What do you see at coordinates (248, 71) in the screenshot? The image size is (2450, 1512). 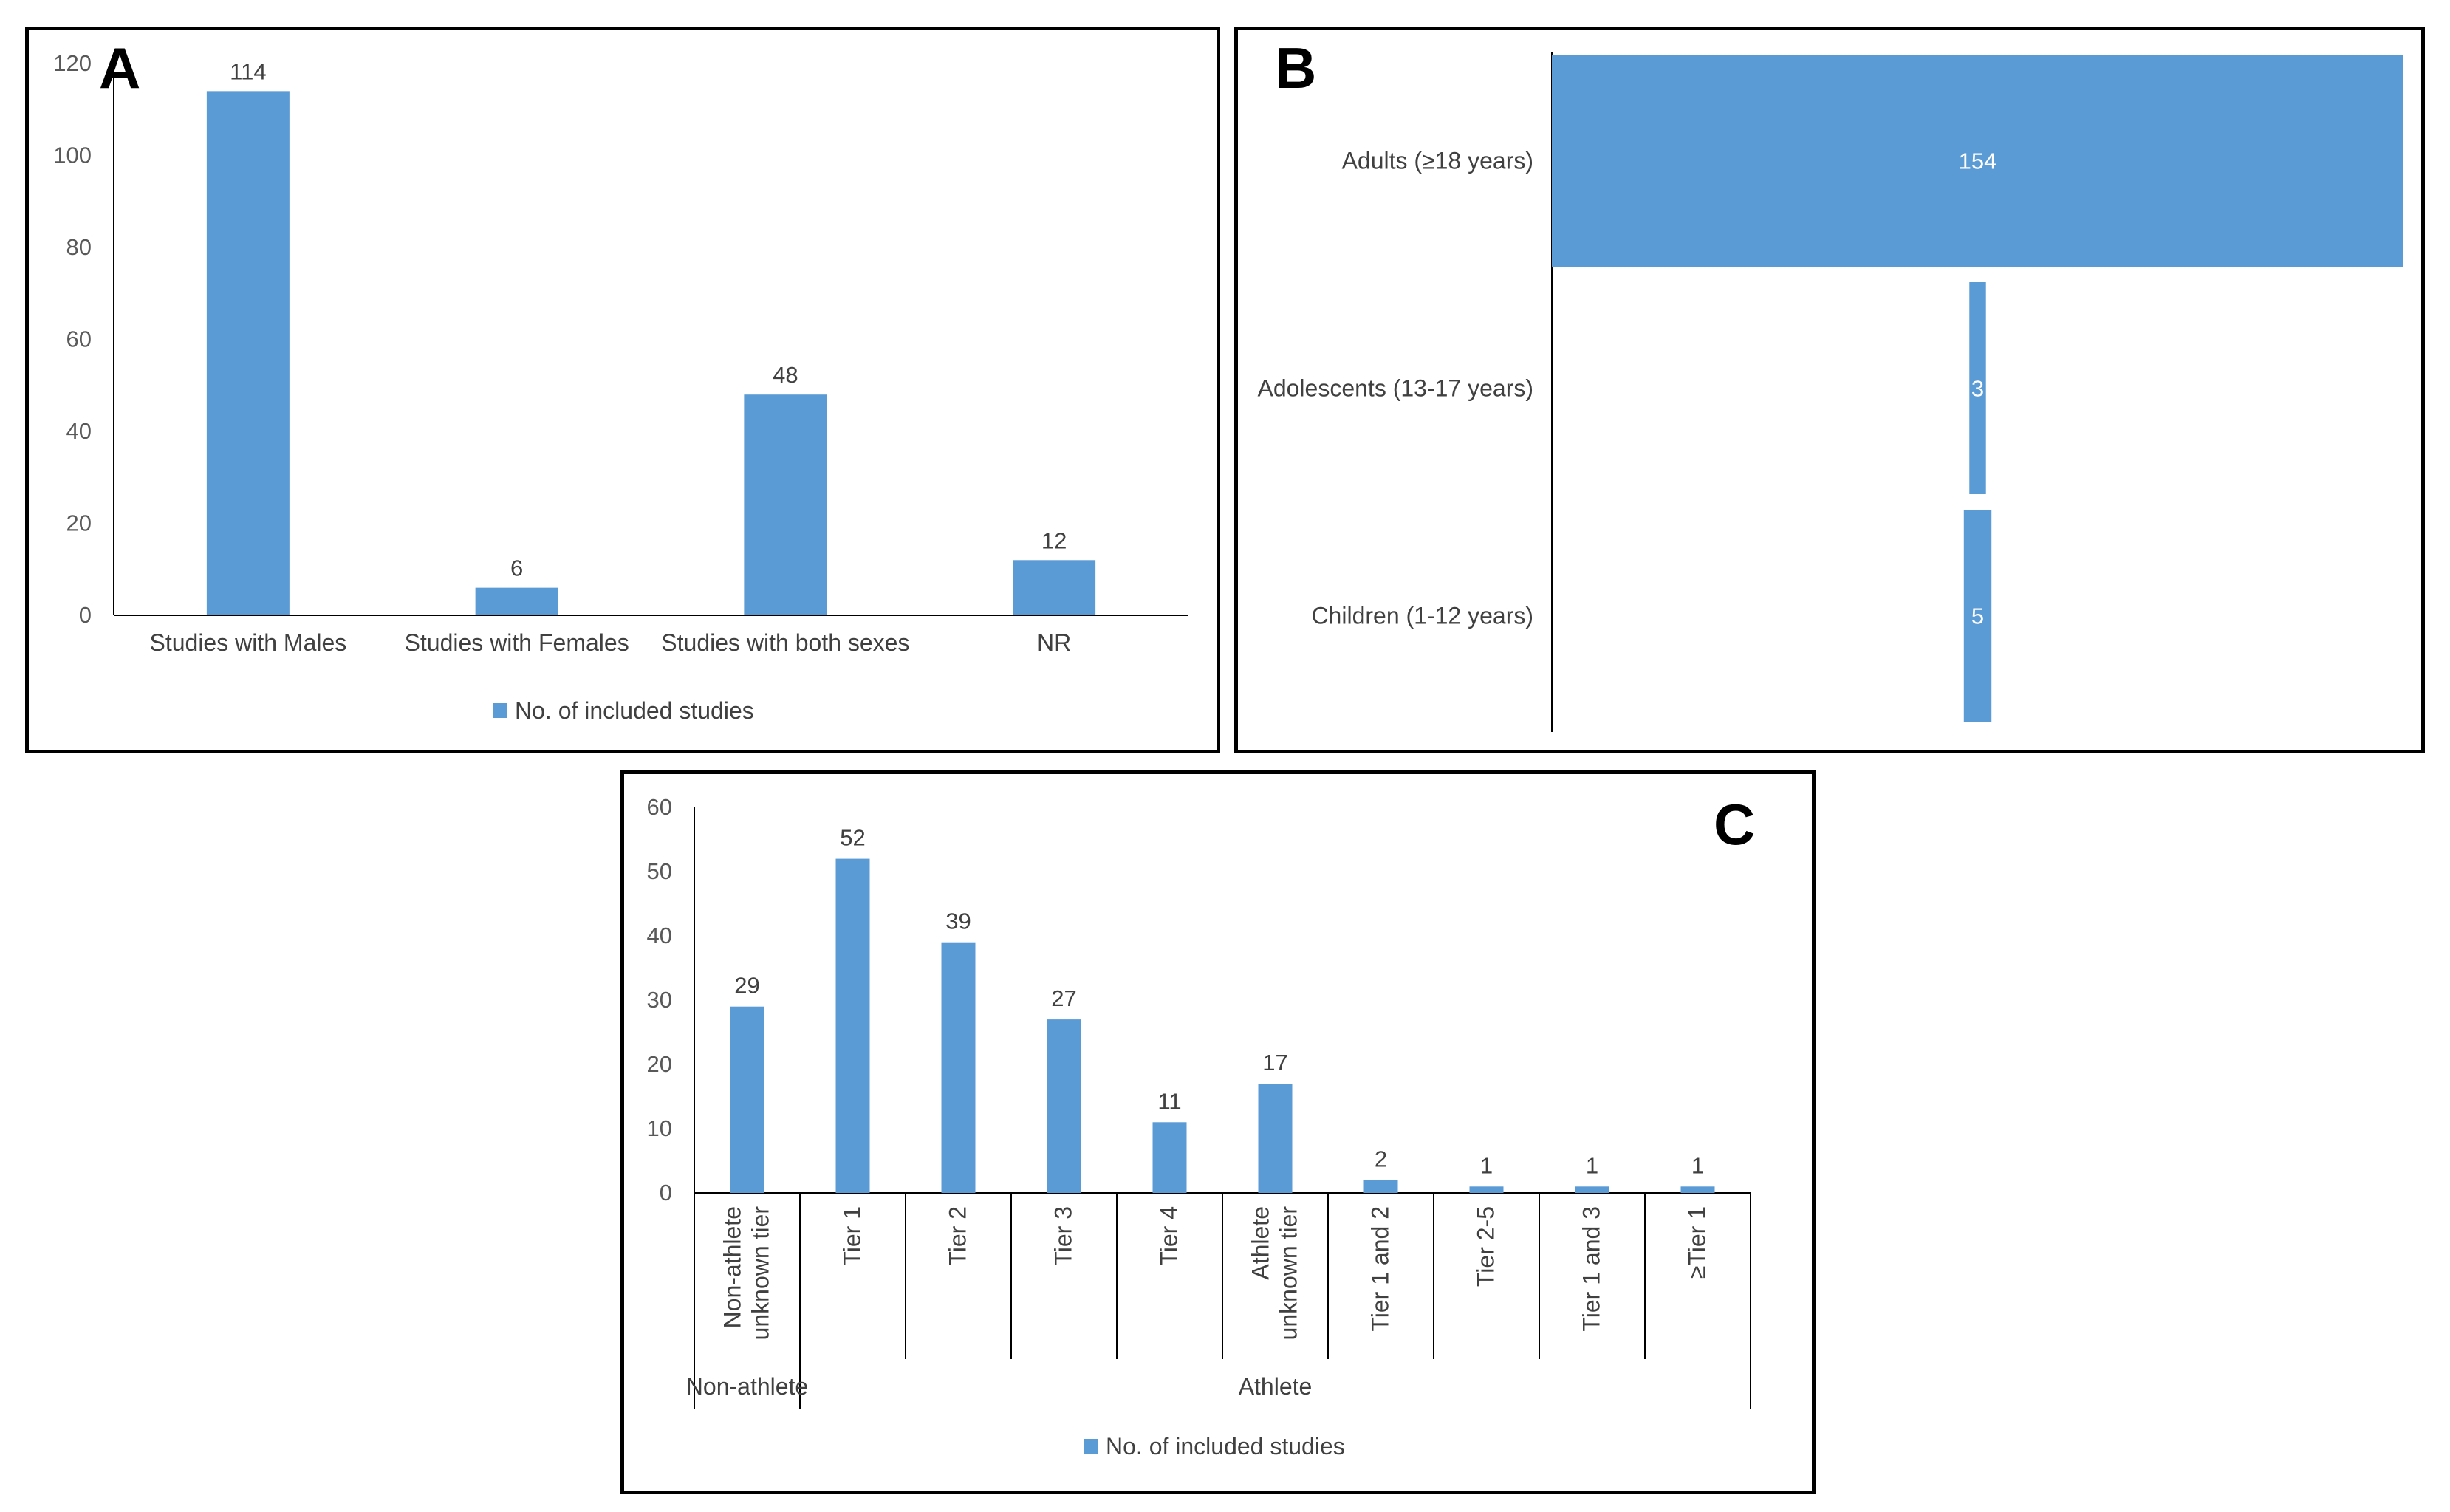 I see `data-label: 114` at bounding box center [248, 71].